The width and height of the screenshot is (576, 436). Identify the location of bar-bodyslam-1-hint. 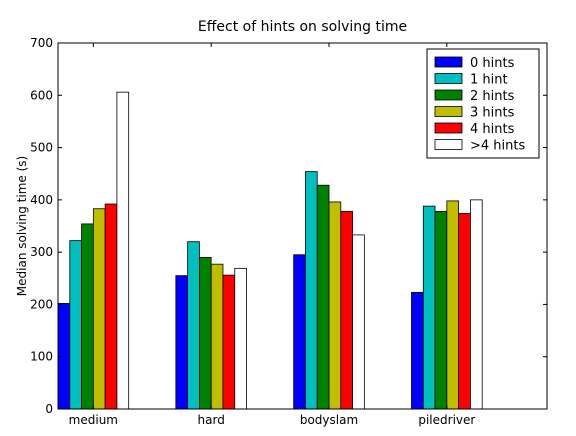
(311, 290).